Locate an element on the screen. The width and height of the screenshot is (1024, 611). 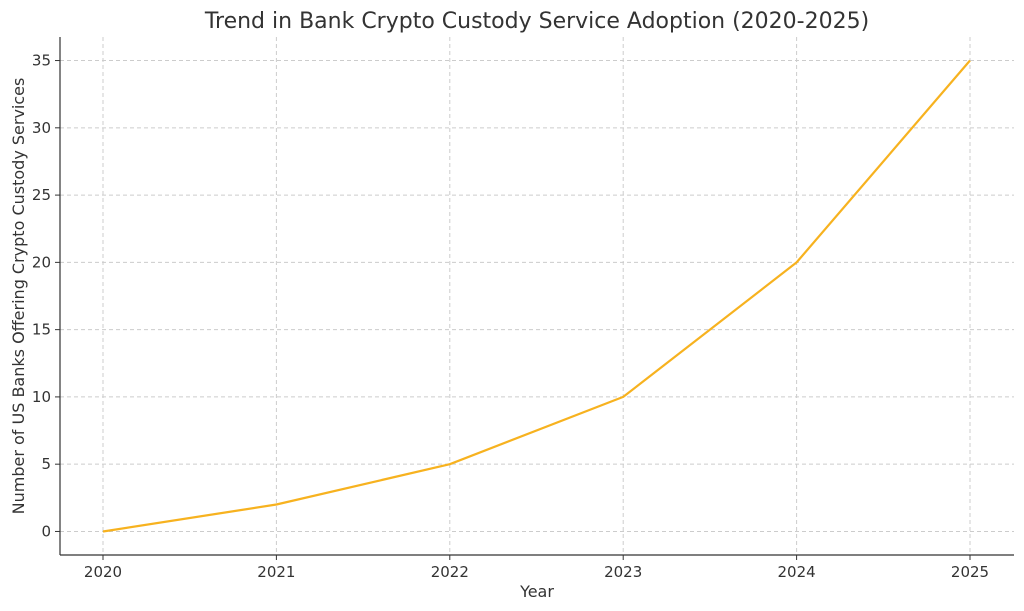
y-tick-label: 35 is located at coordinates (41, 61).